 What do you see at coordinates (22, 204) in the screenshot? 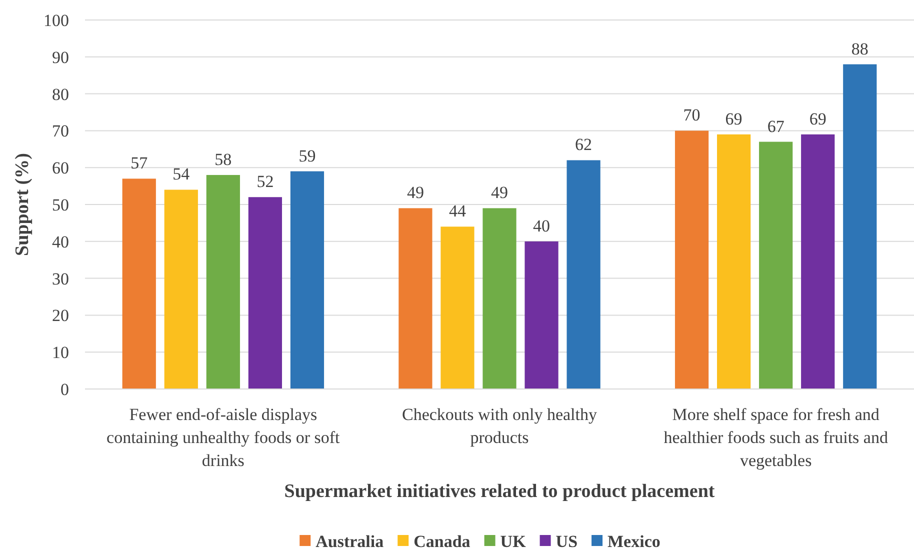
I see `y-axis-title: Support (%)` at bounding box center [22, 204].